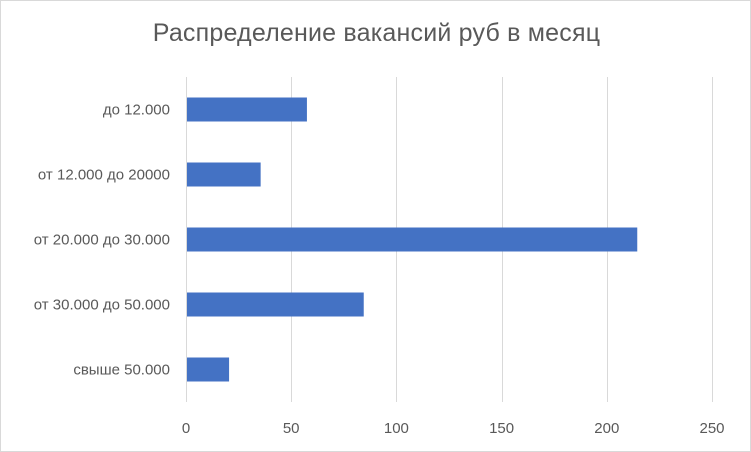  I want to click on x-tick-label-50: 50, so click(291, 428).